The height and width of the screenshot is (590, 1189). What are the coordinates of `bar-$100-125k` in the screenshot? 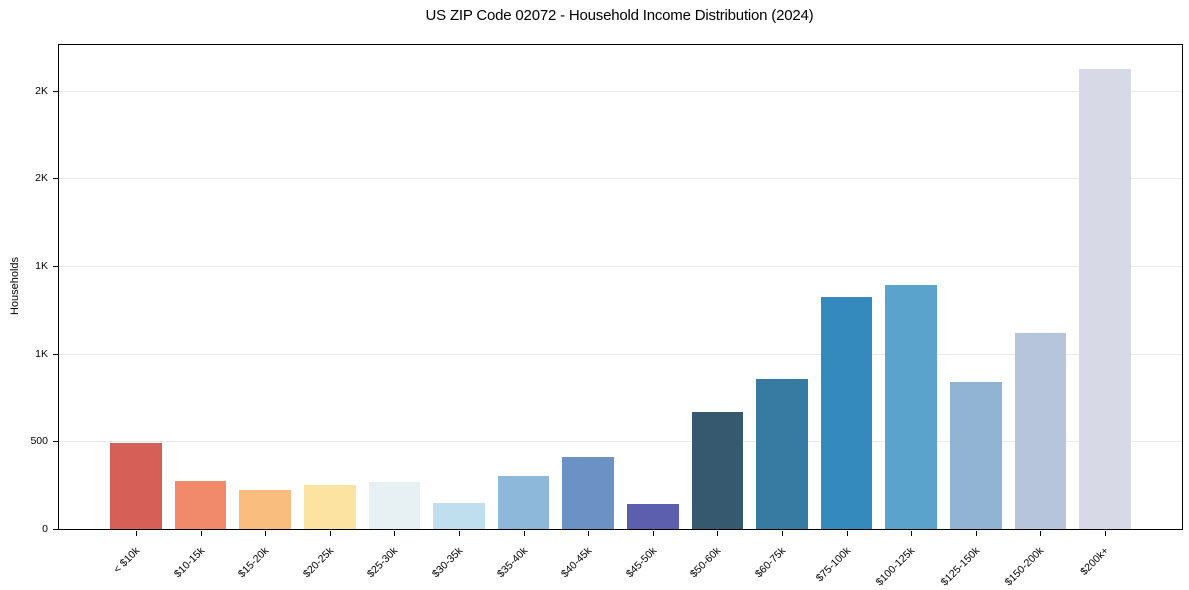 It's located at (911, 407).